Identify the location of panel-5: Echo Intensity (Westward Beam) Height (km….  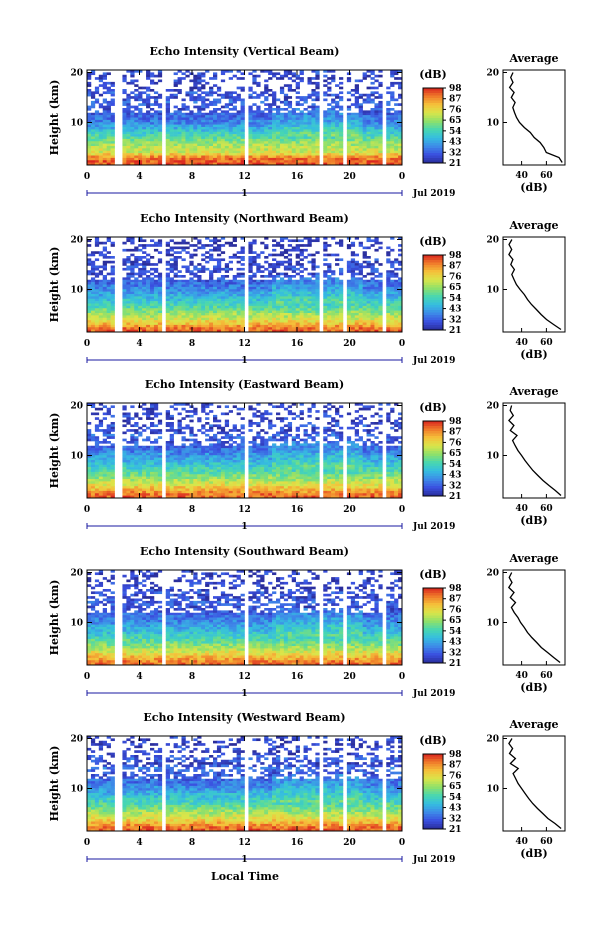
(307, 788).